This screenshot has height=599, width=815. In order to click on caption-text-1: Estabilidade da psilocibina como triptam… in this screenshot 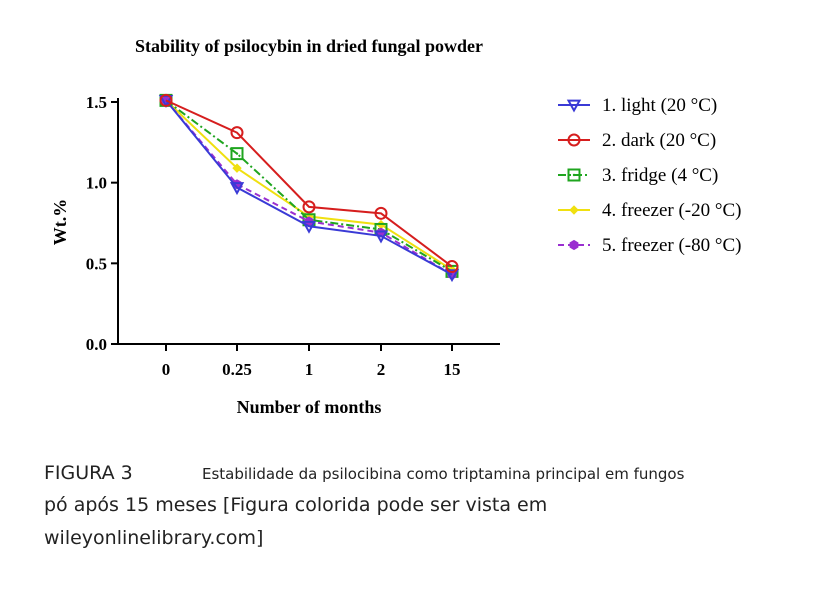, I will do `click(443, 474)`.